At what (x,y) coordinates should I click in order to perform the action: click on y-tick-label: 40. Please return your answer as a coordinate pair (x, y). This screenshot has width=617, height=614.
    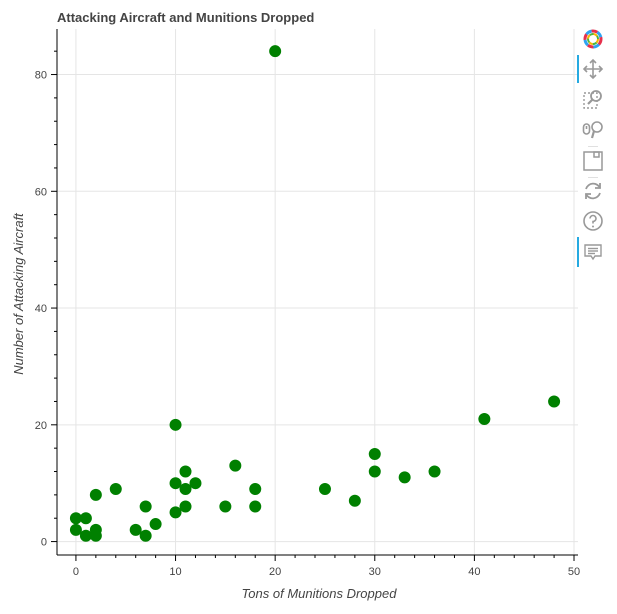
    Looking at the image, I should click on (41, 309).